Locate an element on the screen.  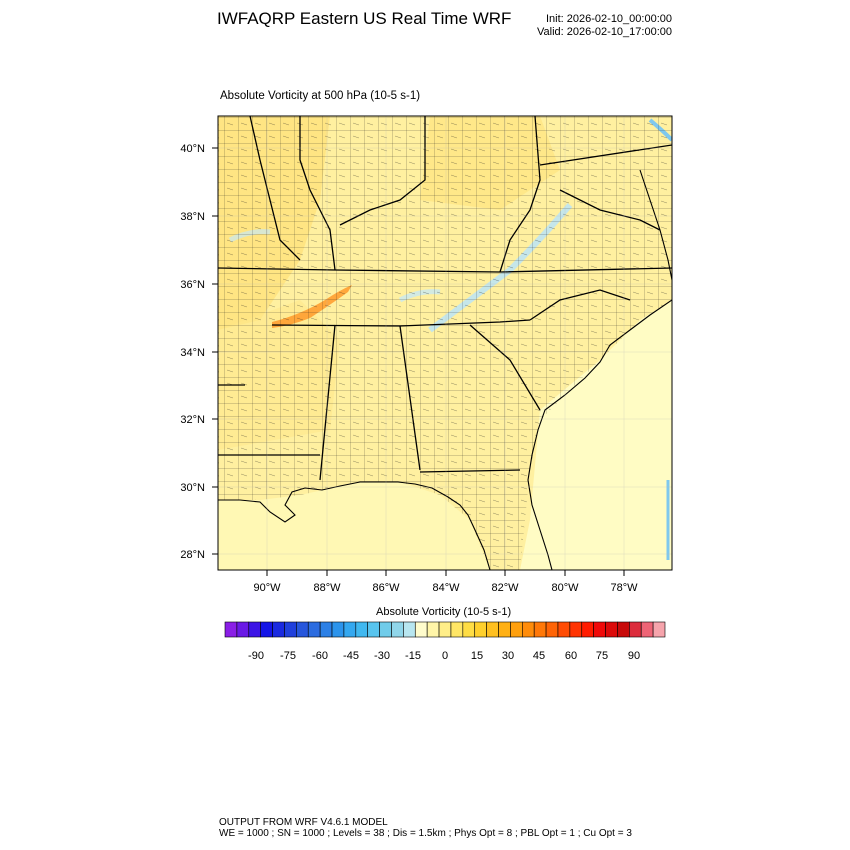
colorbar-tick-label: 45 is located at coordinates (539, 656).